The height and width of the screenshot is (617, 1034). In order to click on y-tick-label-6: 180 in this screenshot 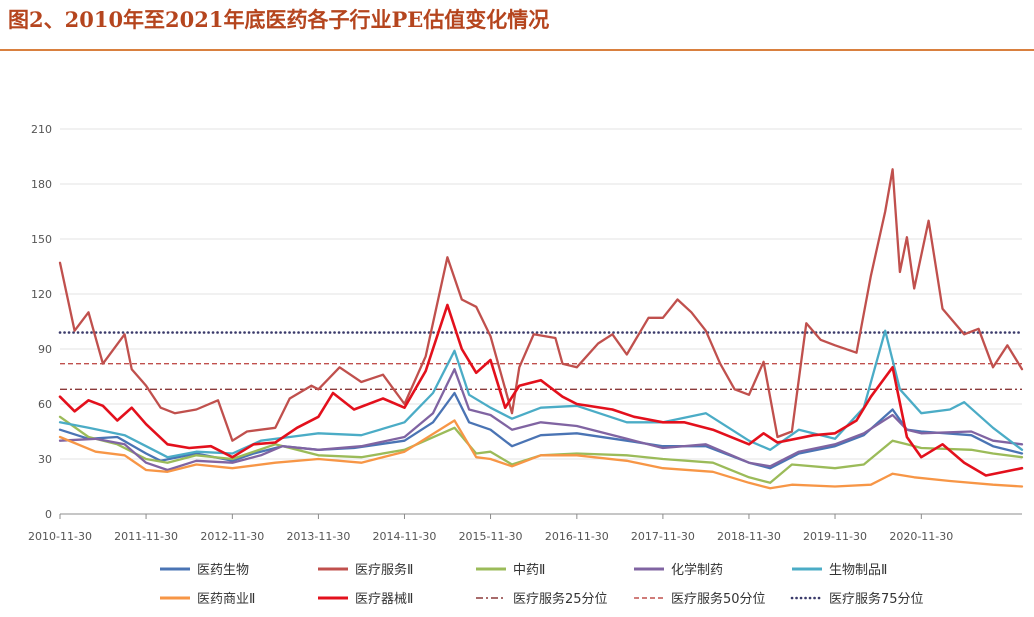, I will do `click(41, 184)`.